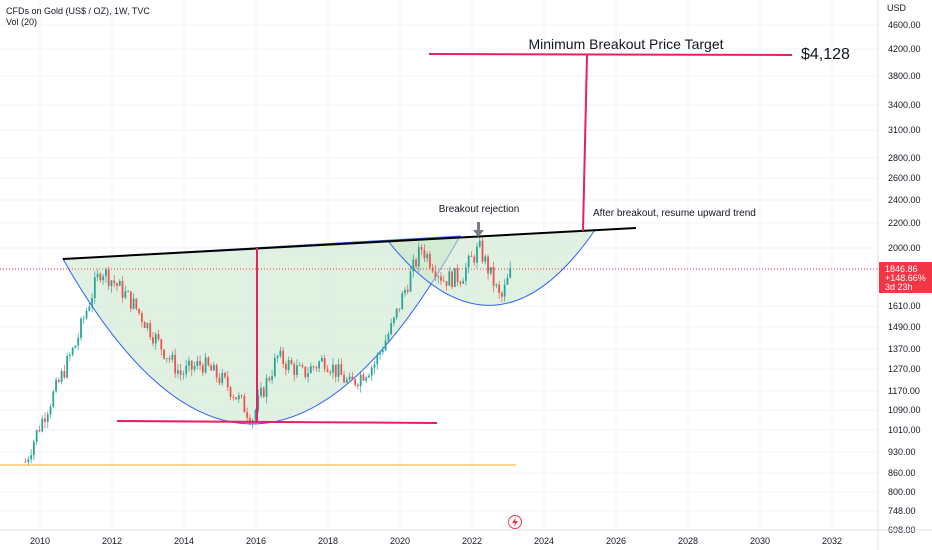 The height and width of the screenshot is (550, 932). I want to click on target-projection-line, so click(585, 143).